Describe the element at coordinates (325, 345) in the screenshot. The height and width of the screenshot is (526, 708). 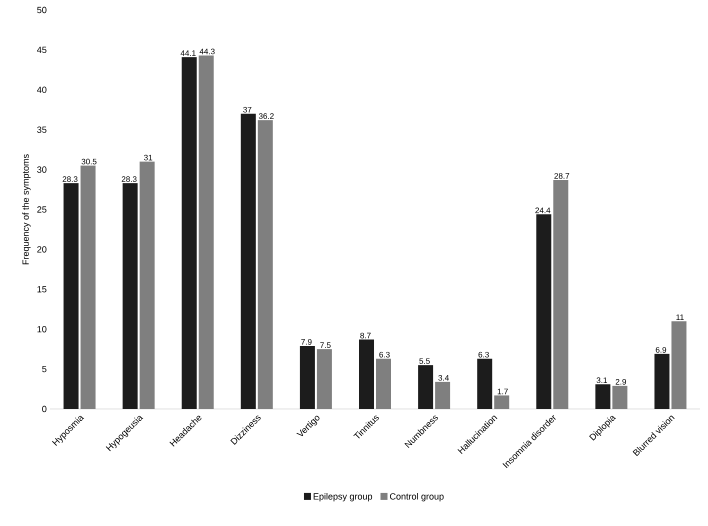
I see `data-label: 7.5` at that location.